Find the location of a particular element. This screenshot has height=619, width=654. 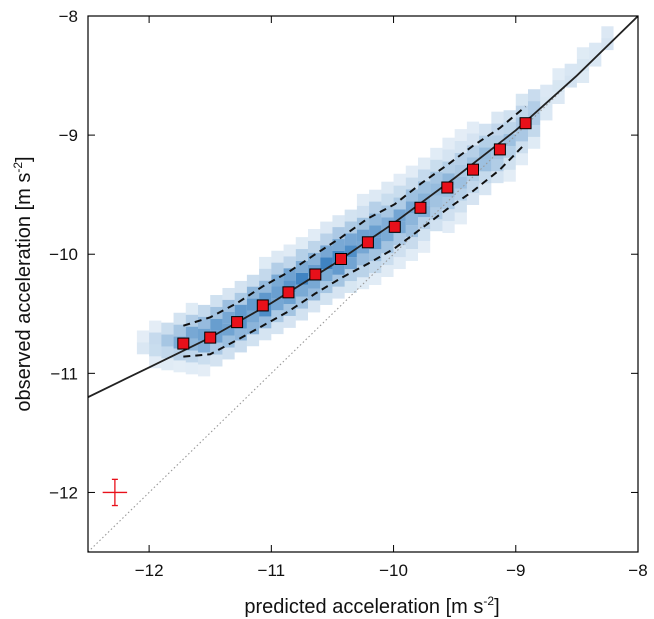

x-tick-label: −10 is located at coordinates (393, 570).